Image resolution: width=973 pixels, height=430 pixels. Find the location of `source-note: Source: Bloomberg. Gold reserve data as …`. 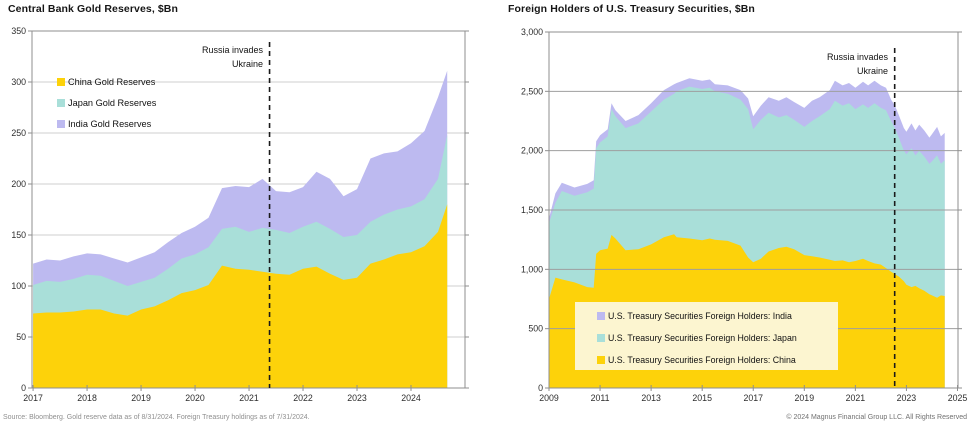

source-note: Source: Bloomberg. Gold reserve data as … is located at coordinates (156, 417).